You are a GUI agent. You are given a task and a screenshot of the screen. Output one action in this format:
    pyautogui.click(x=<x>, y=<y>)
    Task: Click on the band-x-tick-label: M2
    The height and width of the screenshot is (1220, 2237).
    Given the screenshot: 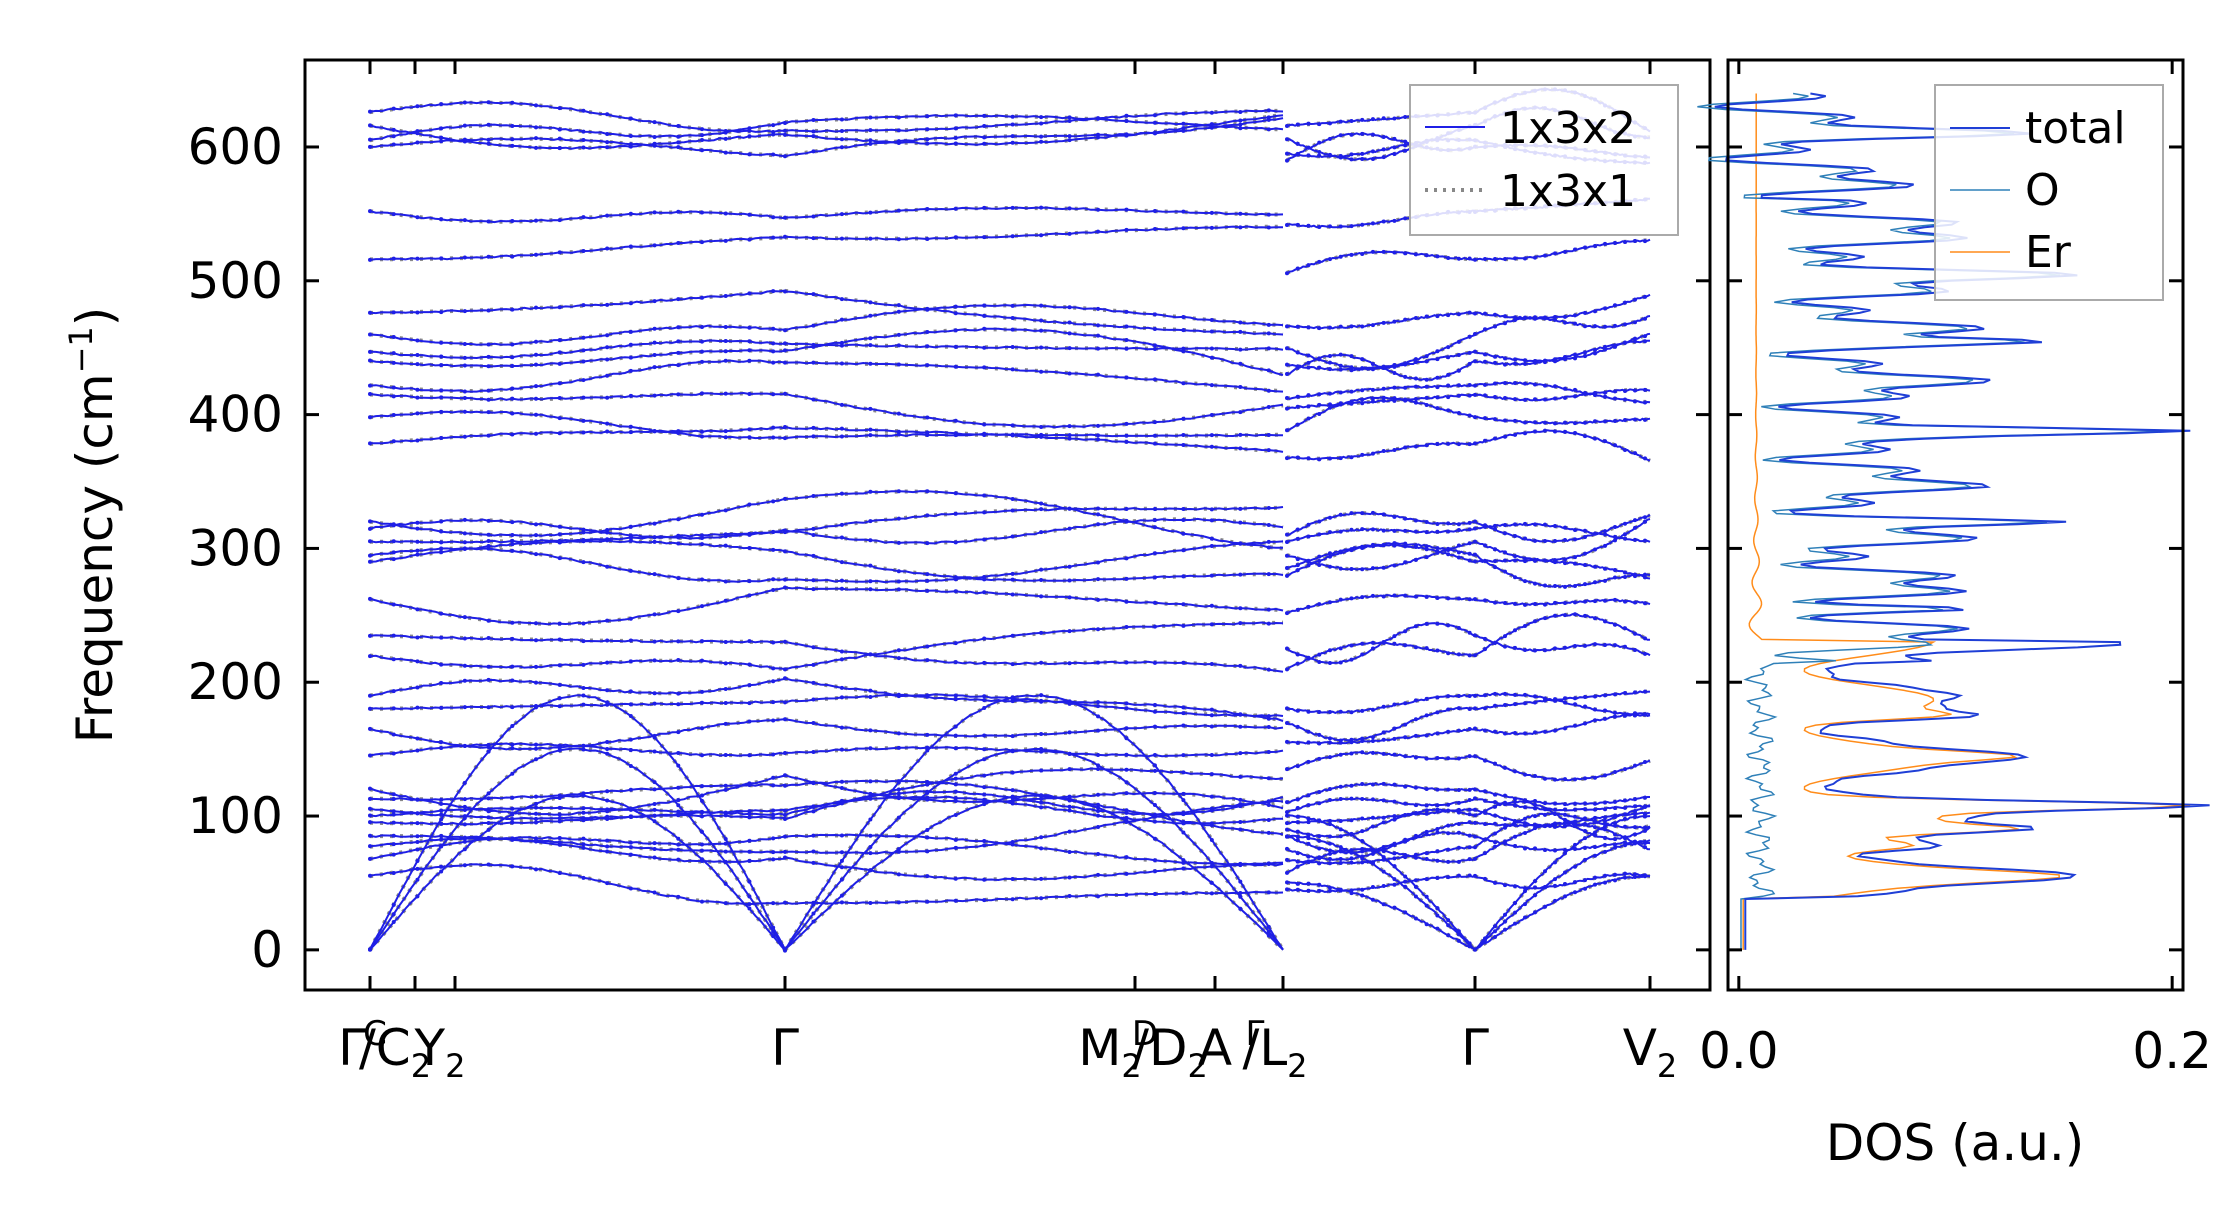 What is the action you would take?
    pyautogui.click(x=1110, y=1052)
    